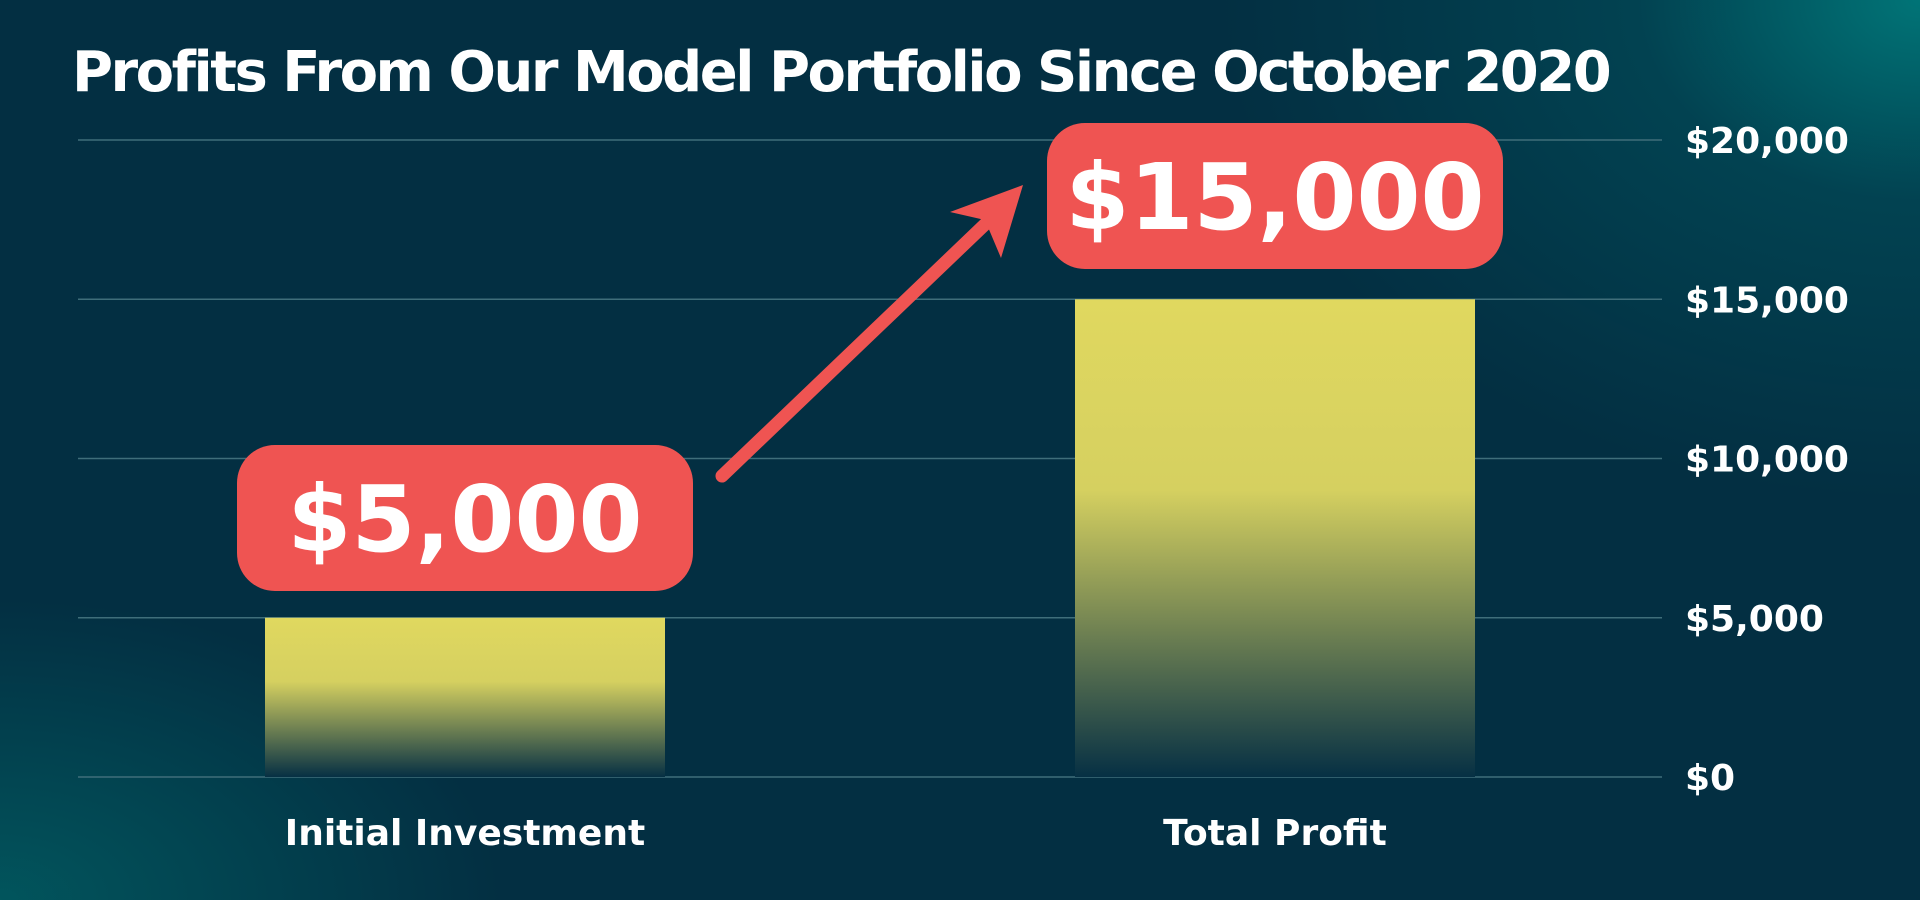  Describe the element at coordinates (861, 343) in the screenshot. I see `arrow-shaft` at that location.